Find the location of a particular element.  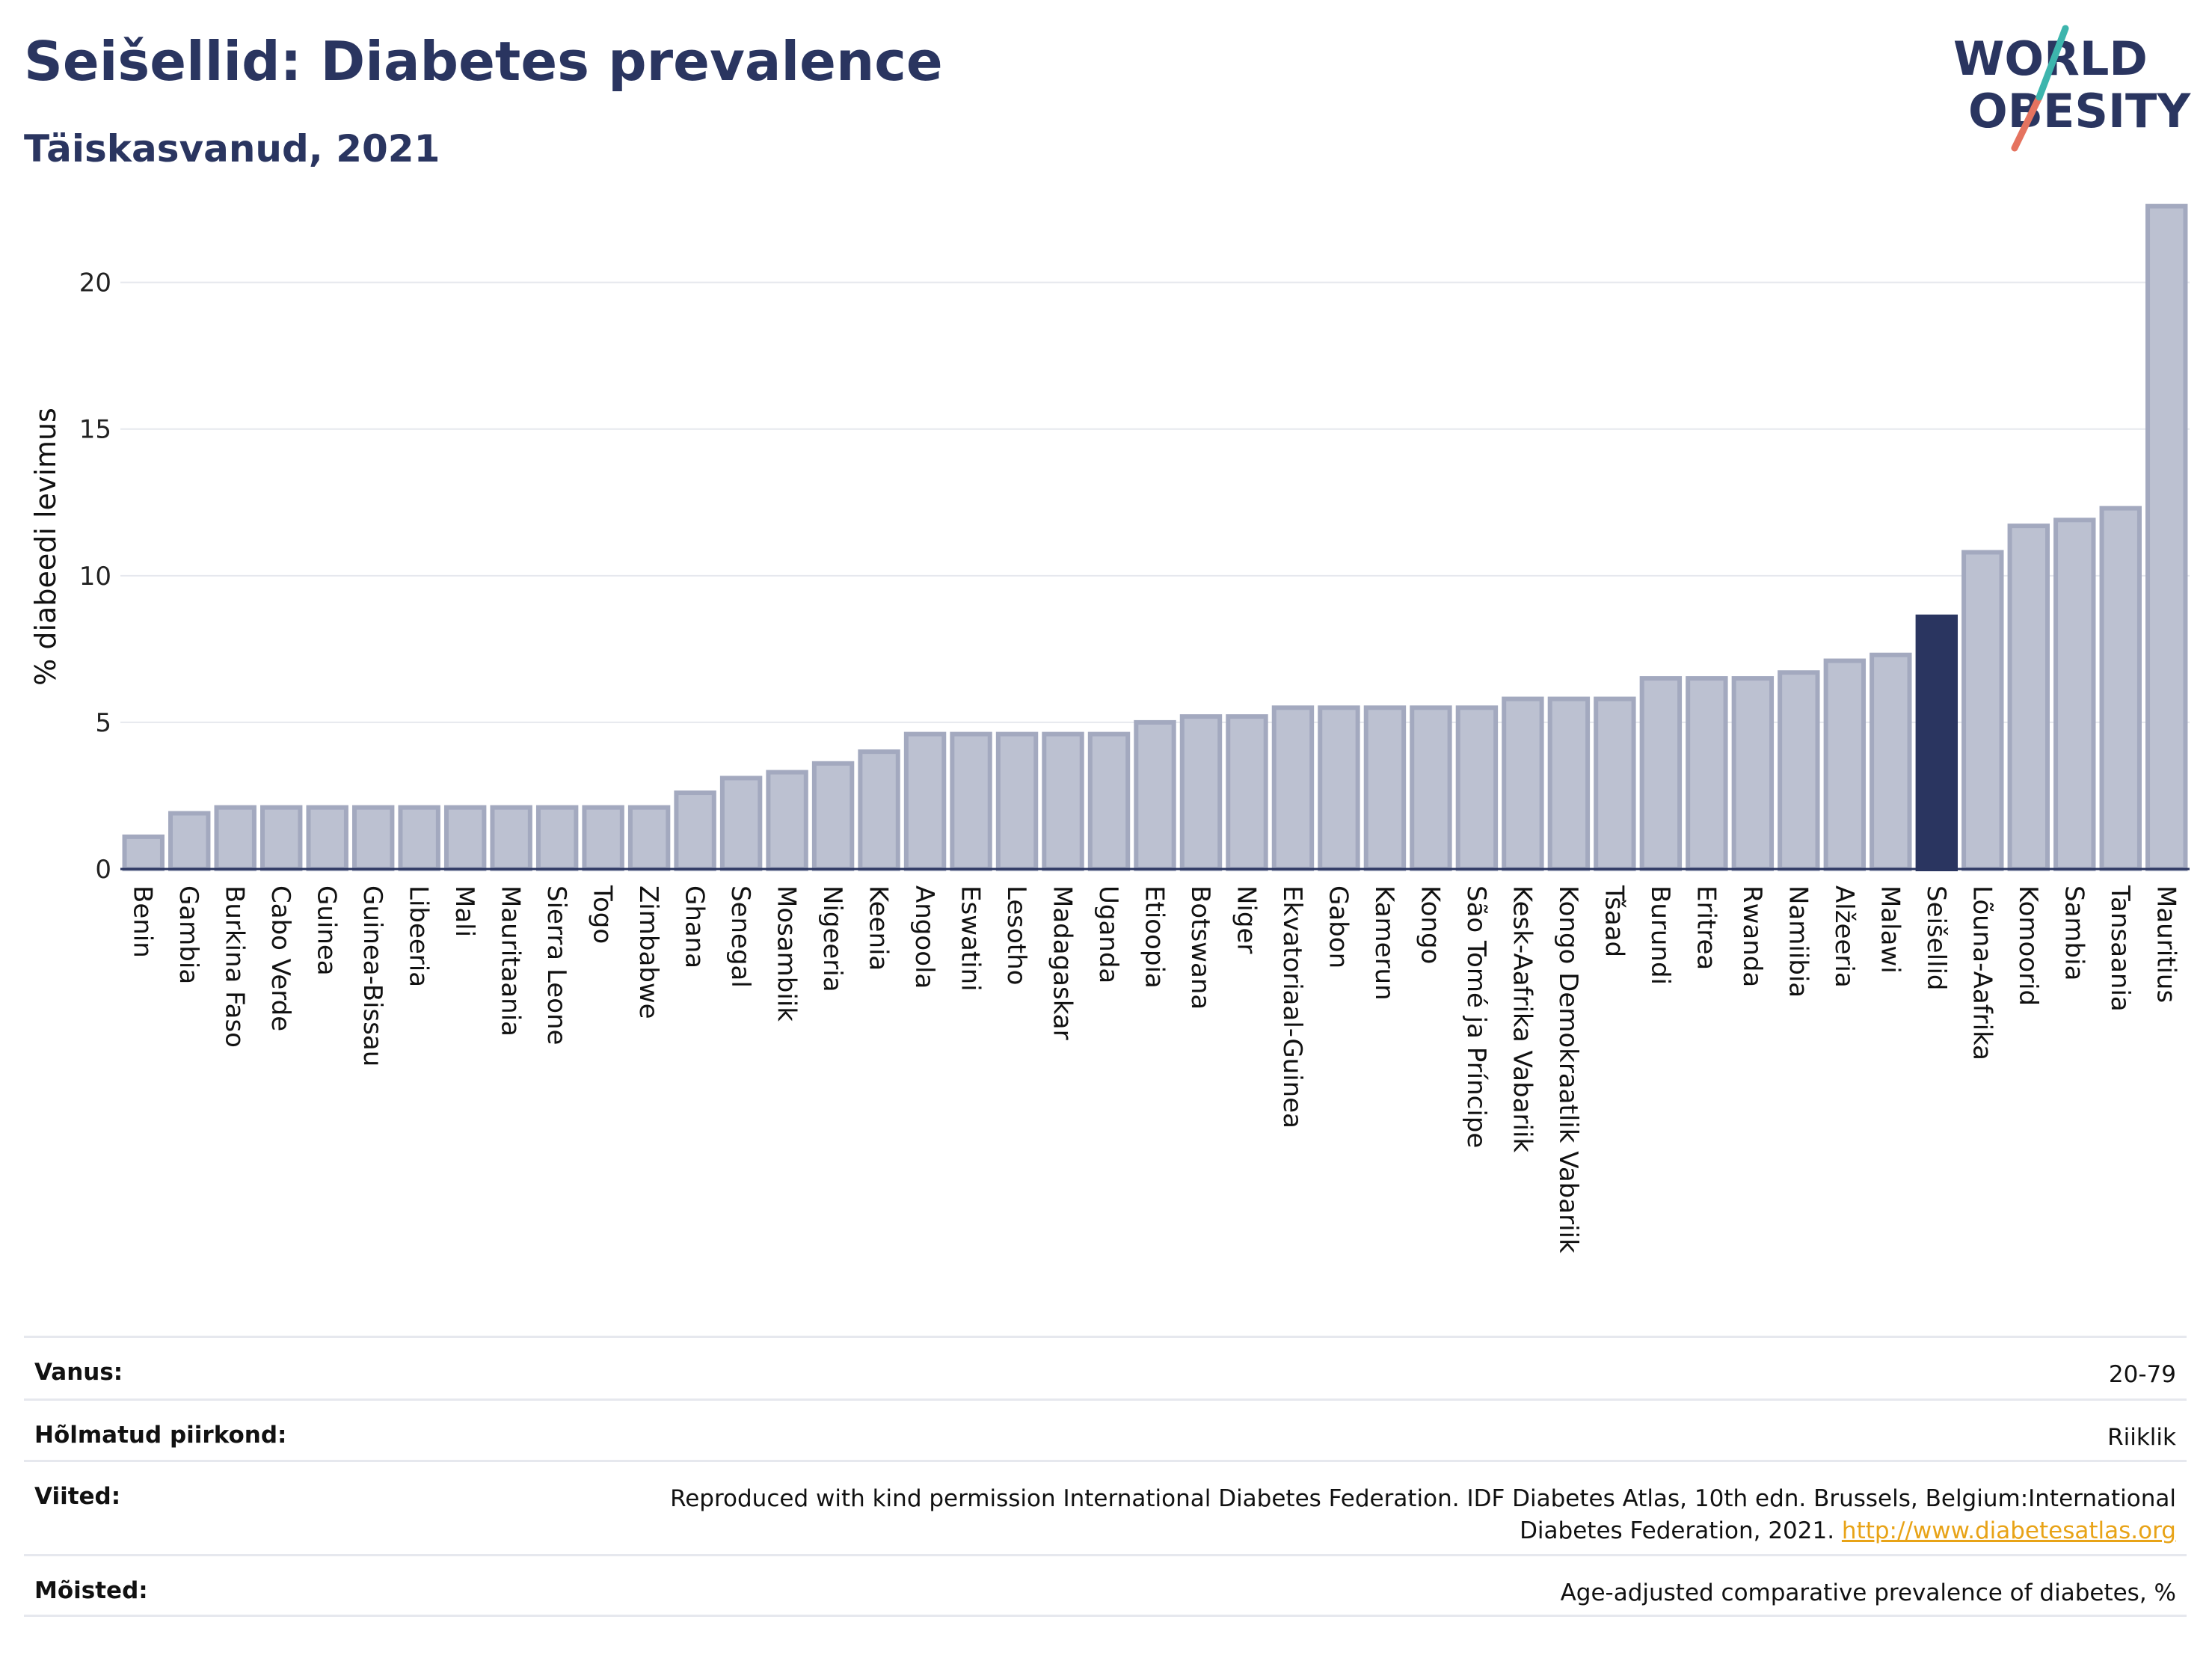

bar-al-eeria is located at coordinates (1845, 764).